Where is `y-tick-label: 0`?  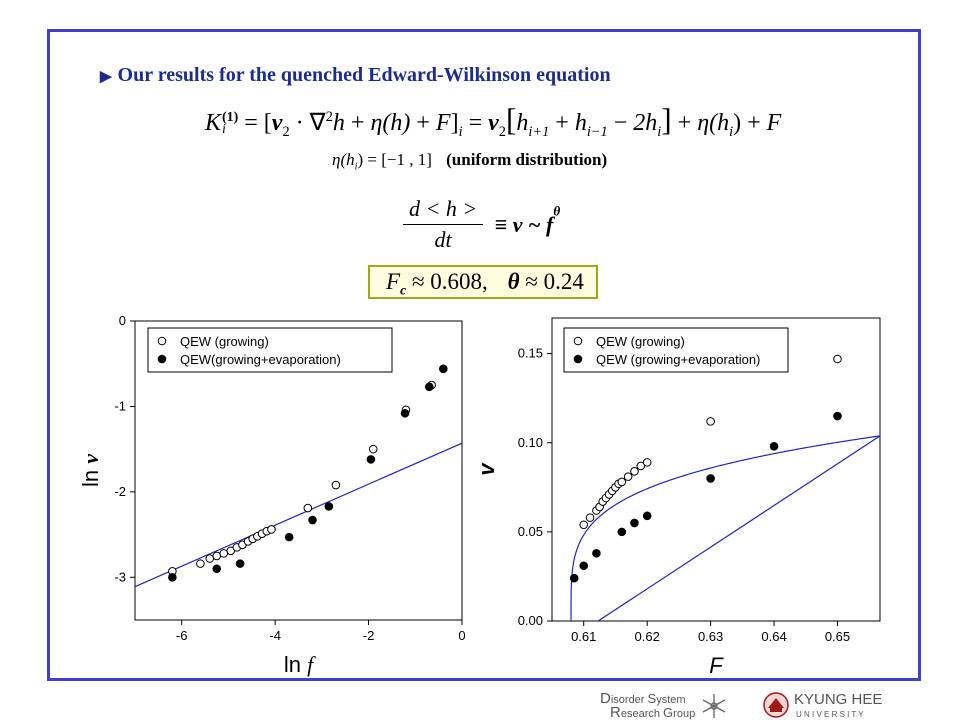
y-tick-label: 0 is located at coordinates (122, 320).